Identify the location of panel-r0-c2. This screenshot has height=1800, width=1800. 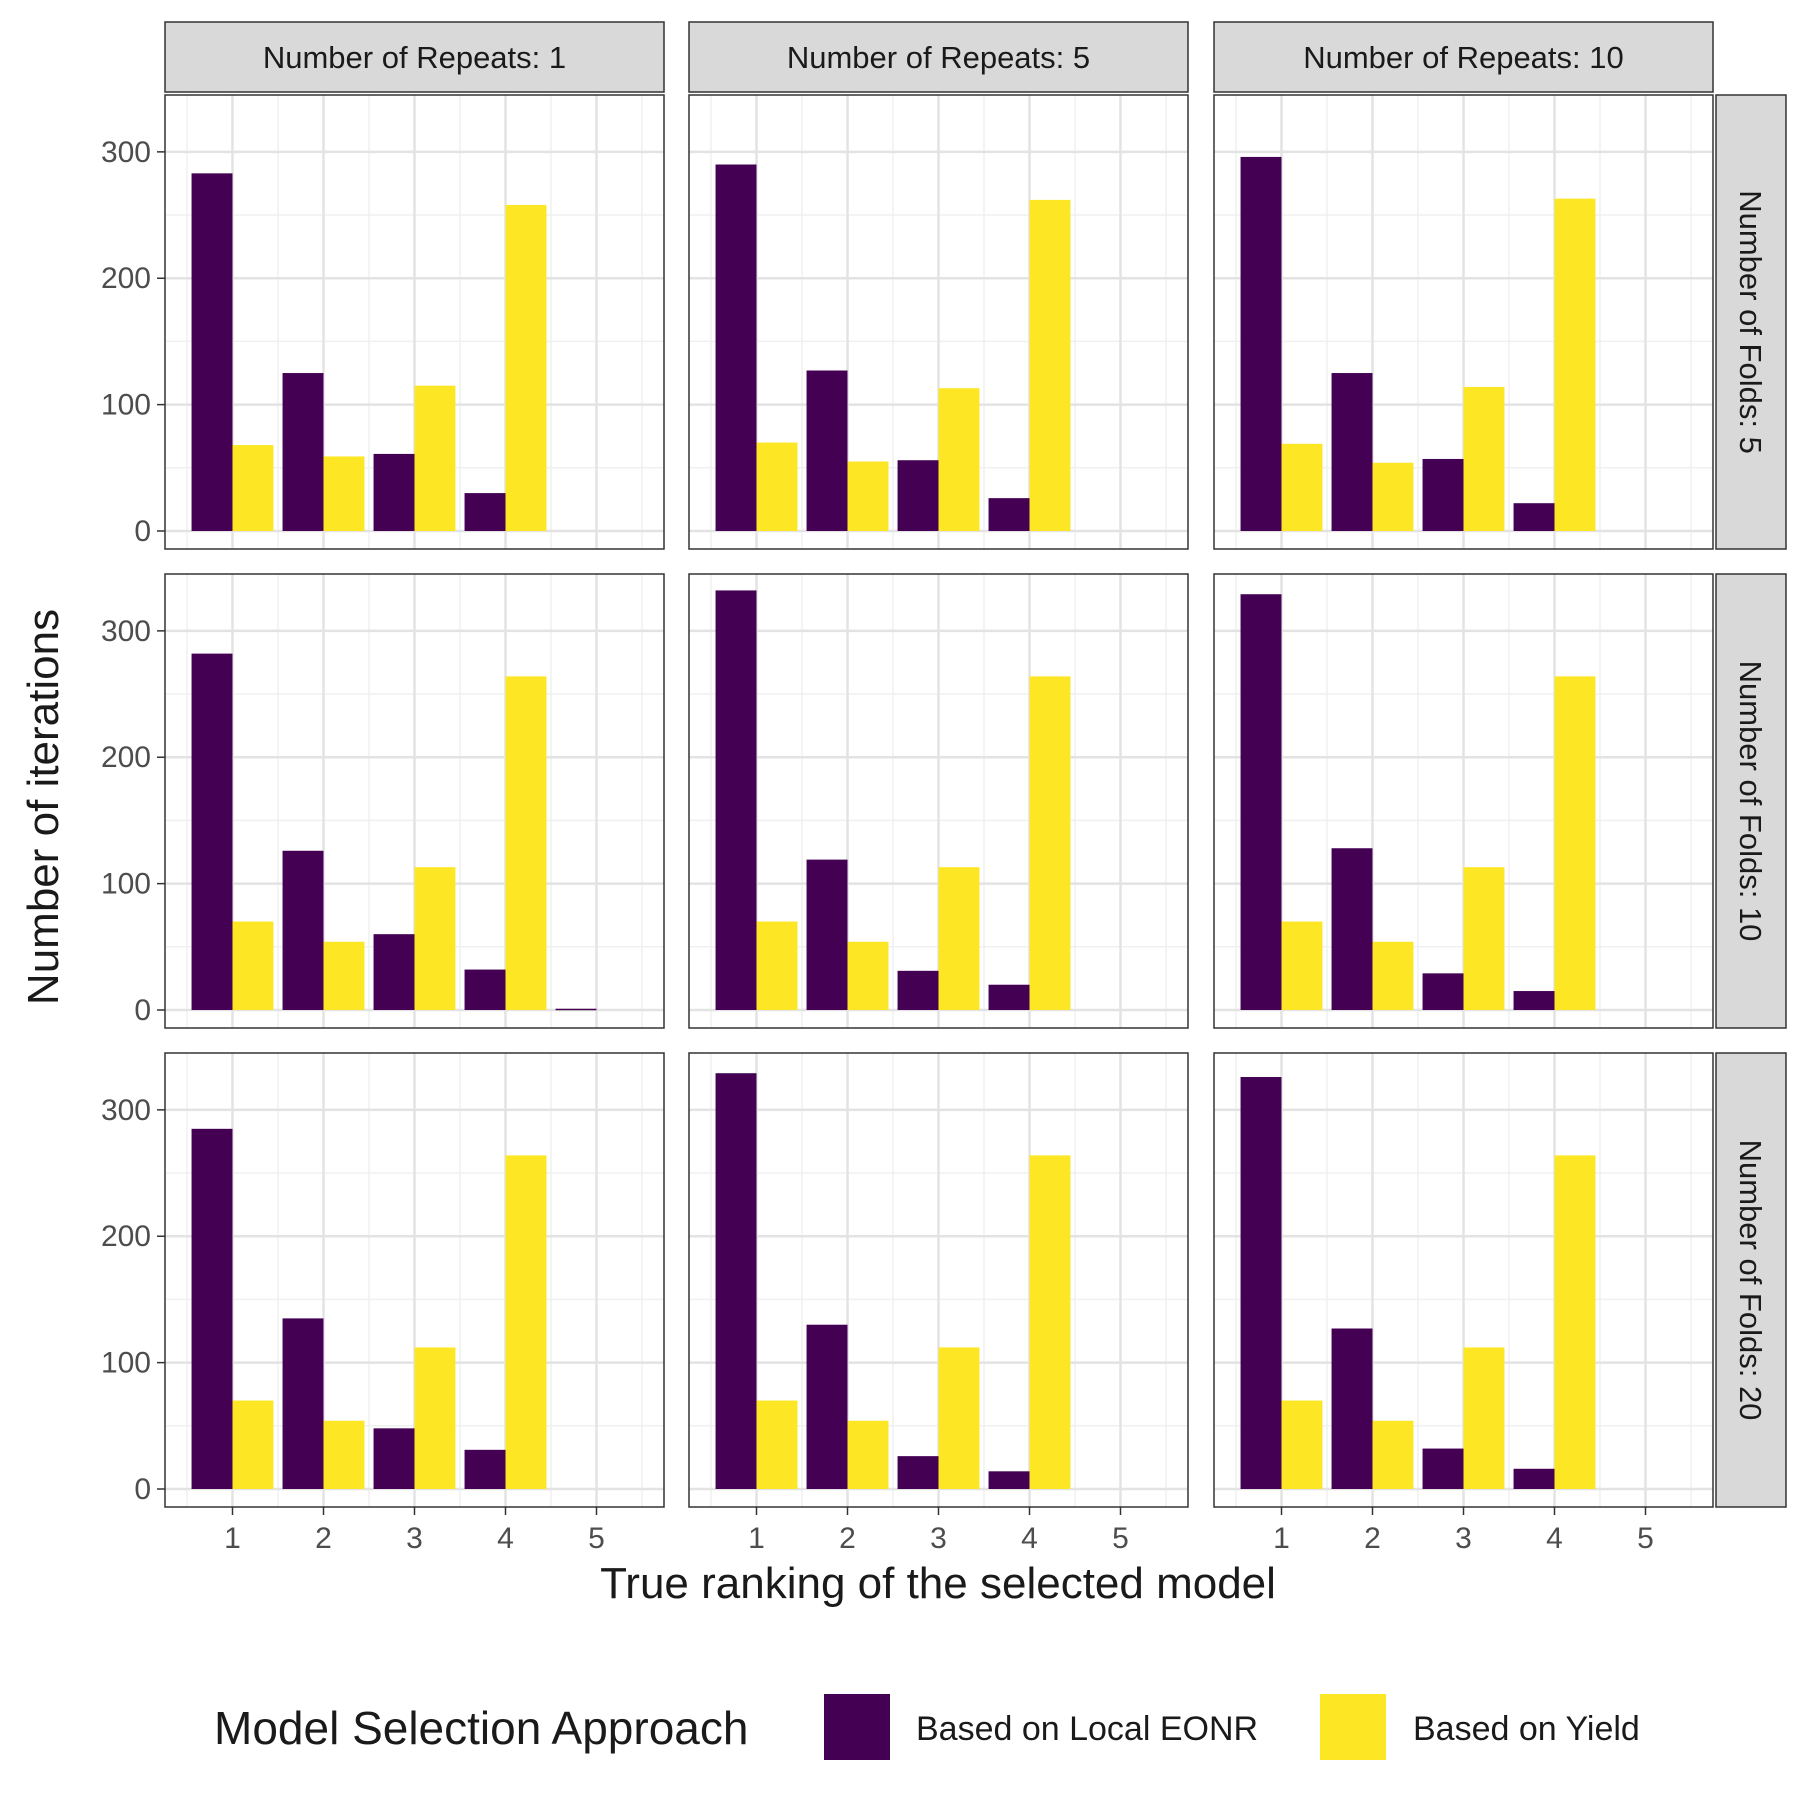
(1463, 322).